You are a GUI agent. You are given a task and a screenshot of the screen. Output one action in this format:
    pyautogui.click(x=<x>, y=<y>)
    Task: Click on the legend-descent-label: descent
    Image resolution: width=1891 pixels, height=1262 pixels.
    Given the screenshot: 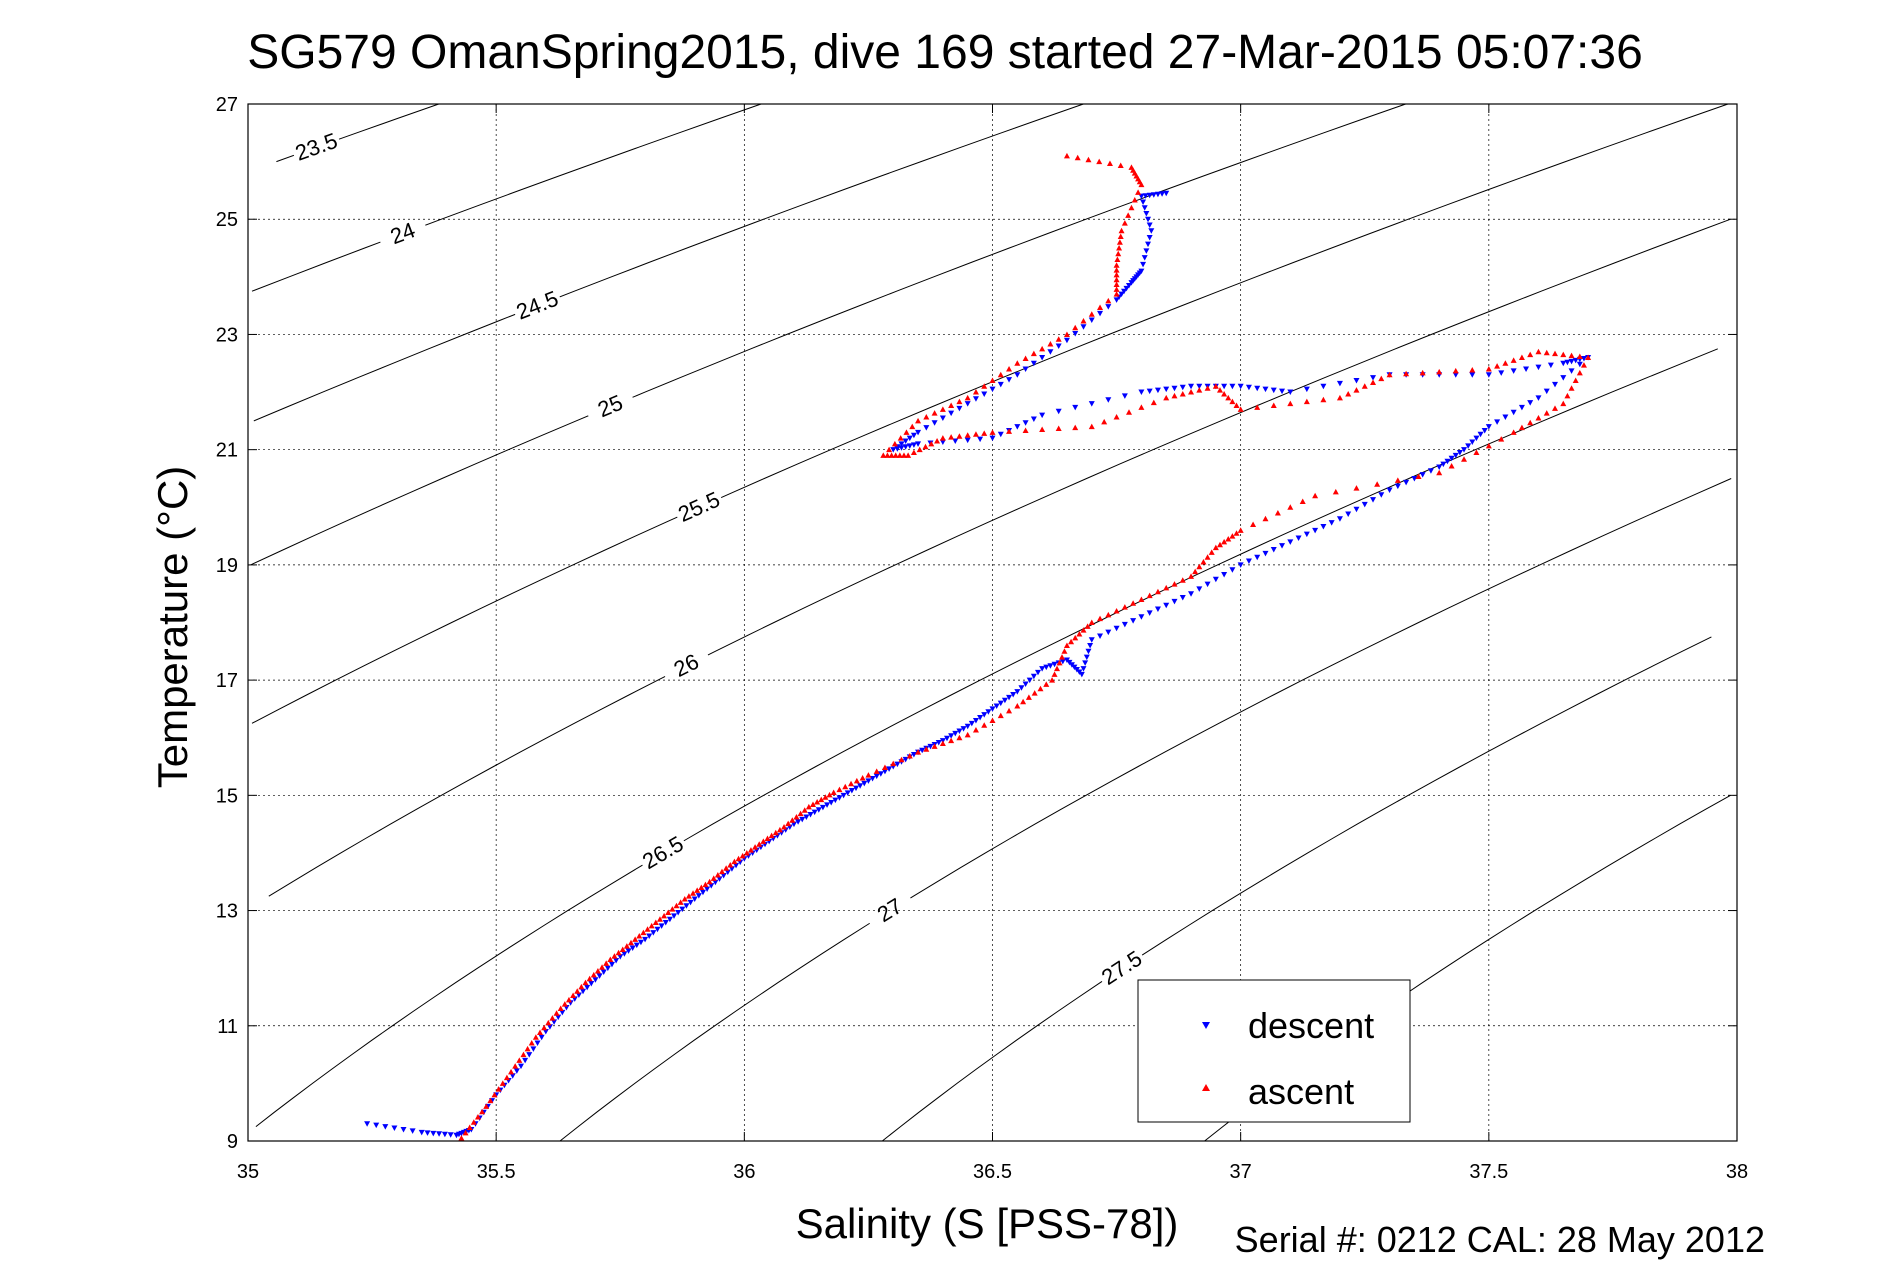 What is the action you would take?
    pyautogui.click(x=1311, y=1025)
    